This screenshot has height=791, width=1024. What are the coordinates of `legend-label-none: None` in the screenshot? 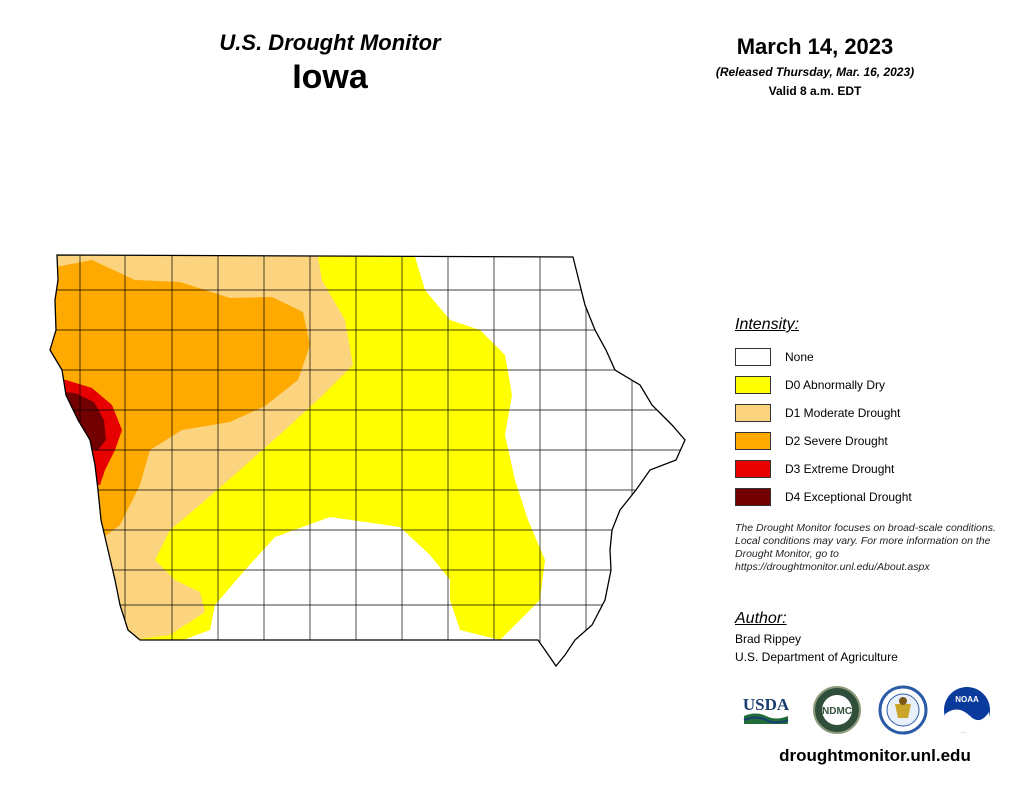 It's located at (799, 357).